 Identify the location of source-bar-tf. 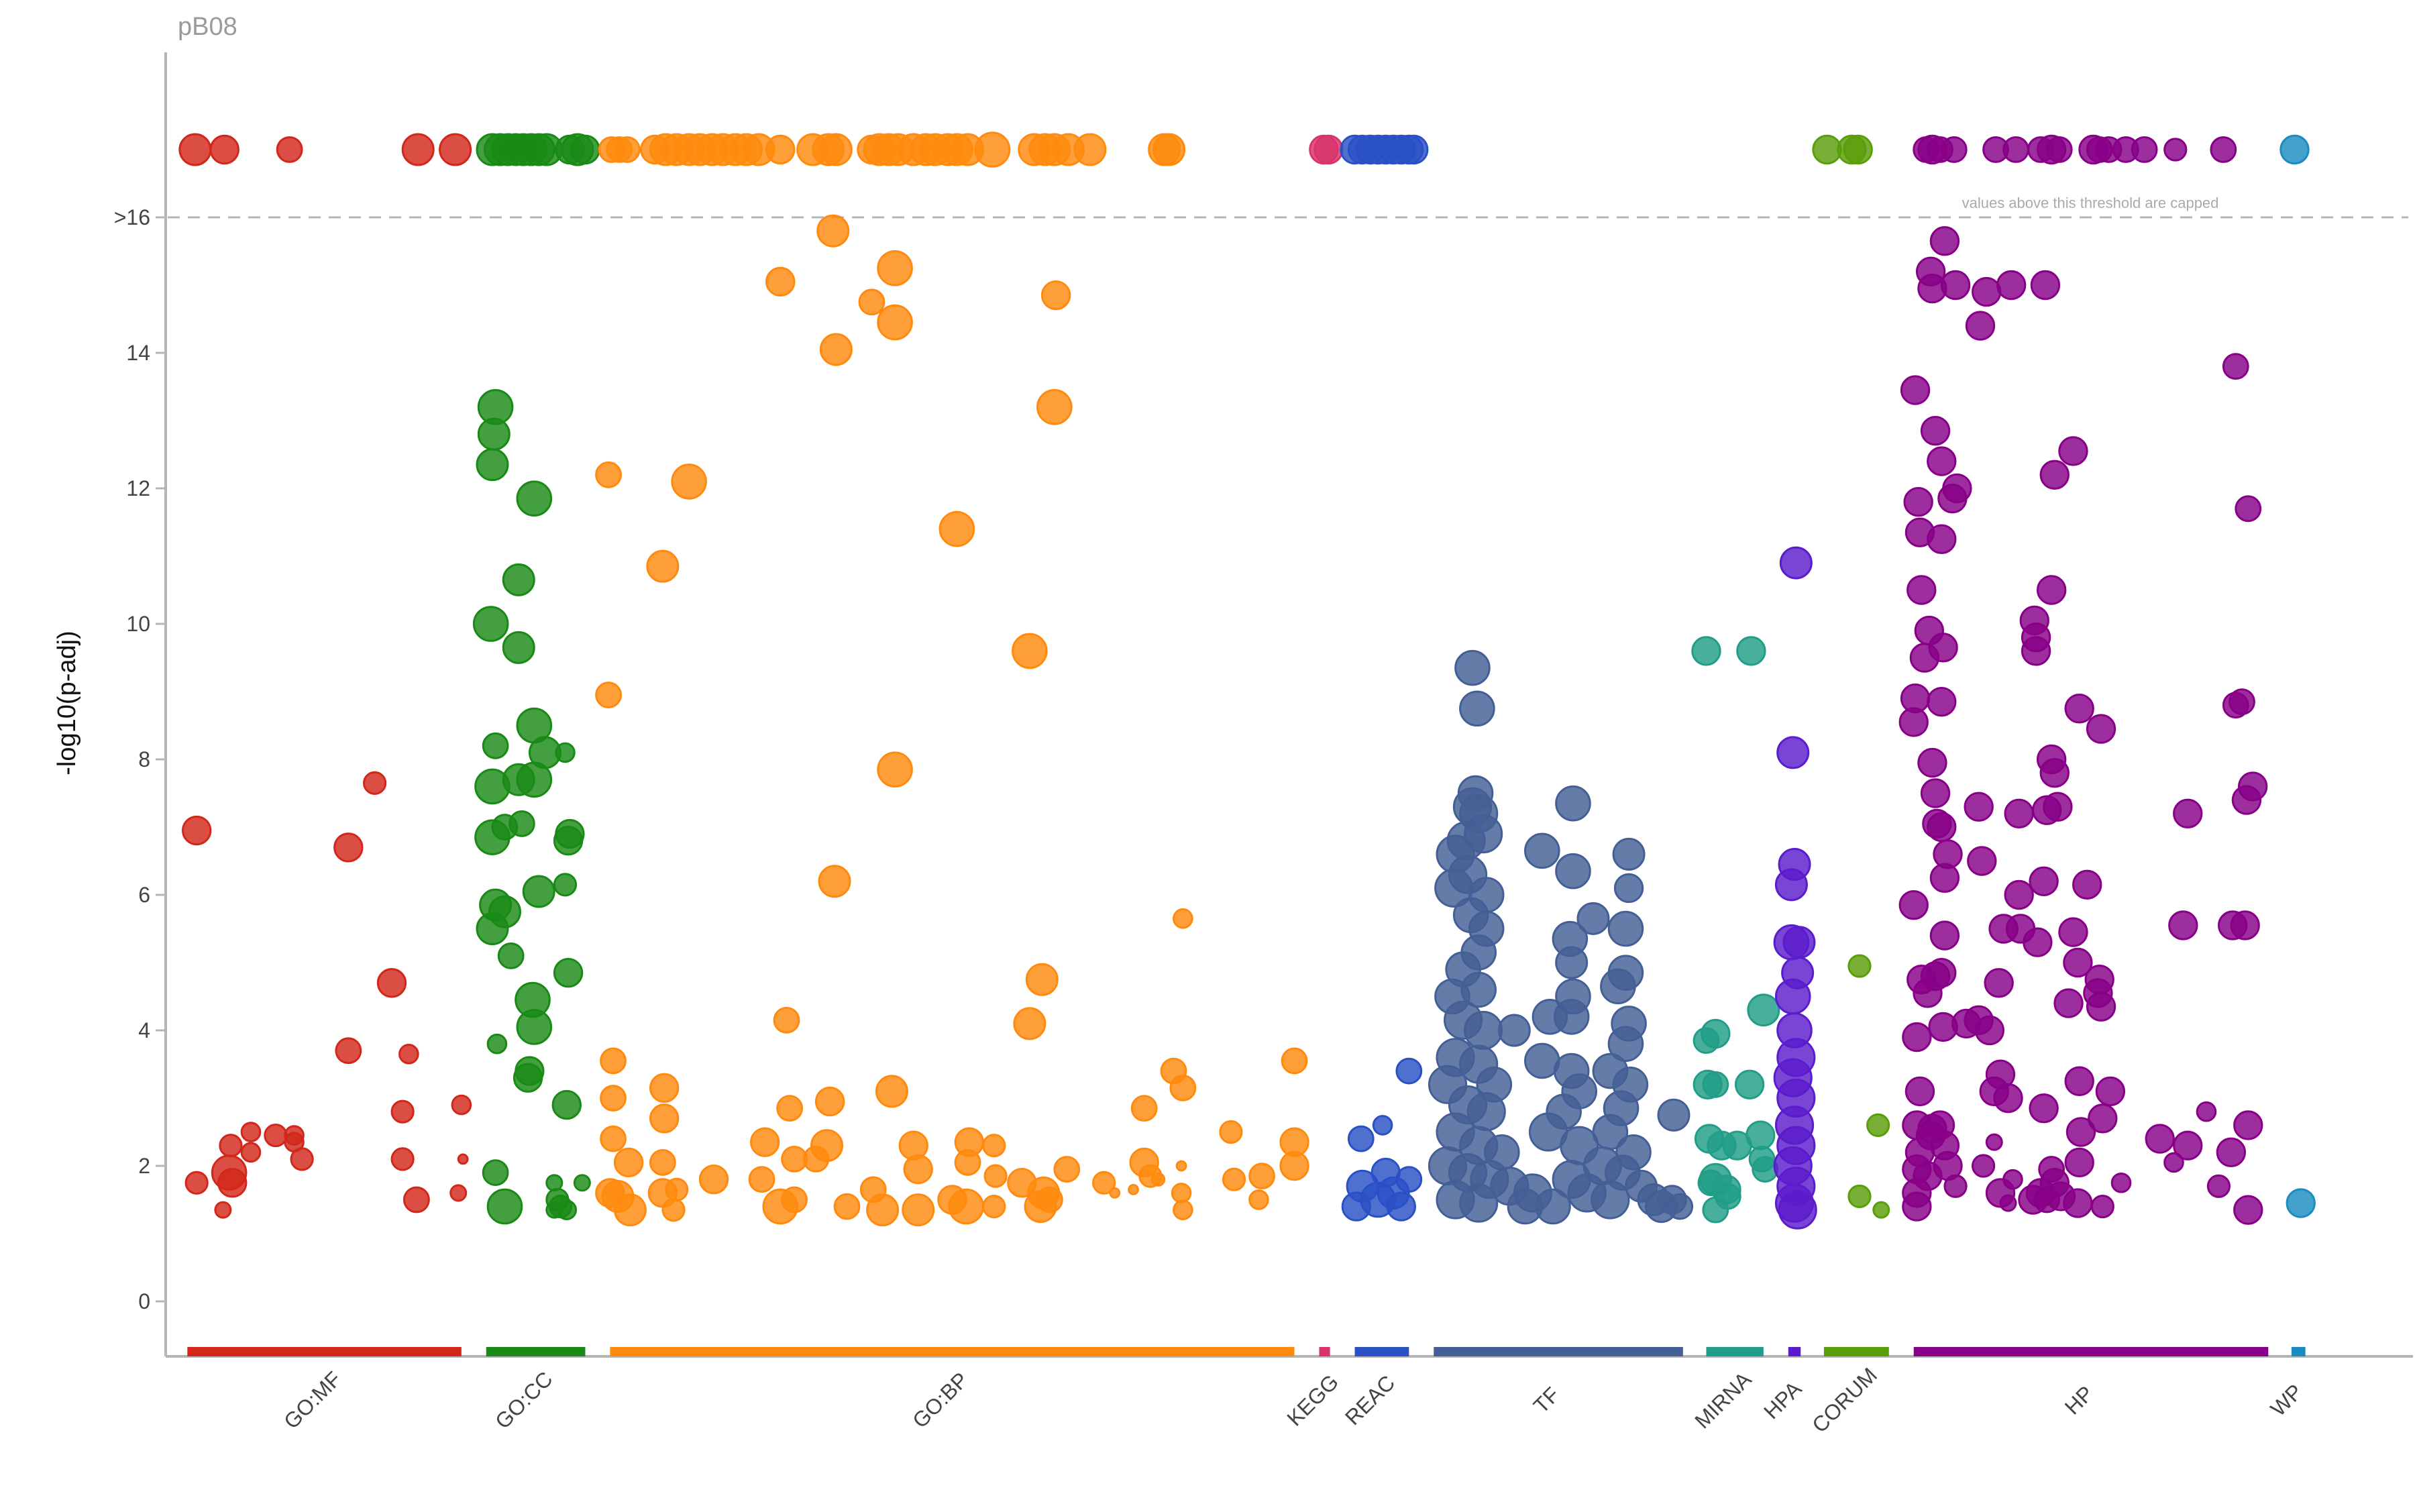
(1558, 1351).